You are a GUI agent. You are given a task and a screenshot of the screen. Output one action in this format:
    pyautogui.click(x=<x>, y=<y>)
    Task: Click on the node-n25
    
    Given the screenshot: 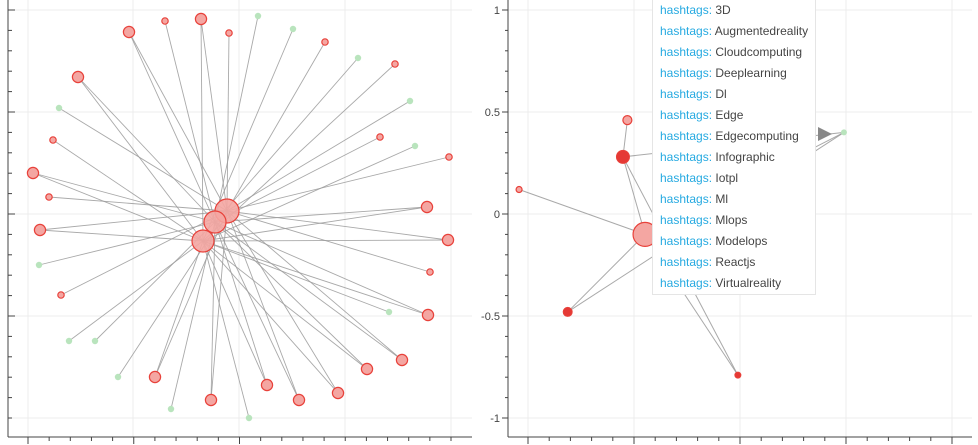 What is the action you would take?
    pyautogui.click(x=211, y=400)
    